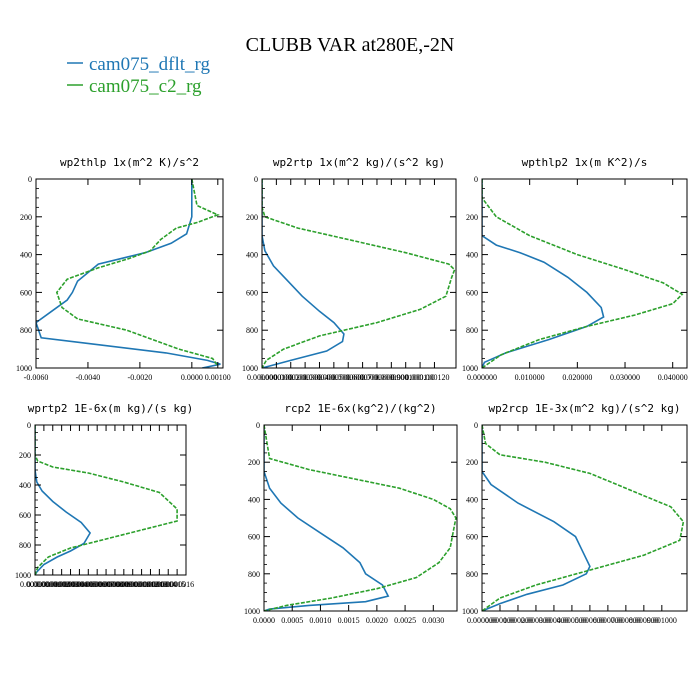 The width and height of the screenshot is (700, 700). Describe the element at coordinates (79, 584) in the screenshot. I see `x-tick-label: 0.0000005` at that location.